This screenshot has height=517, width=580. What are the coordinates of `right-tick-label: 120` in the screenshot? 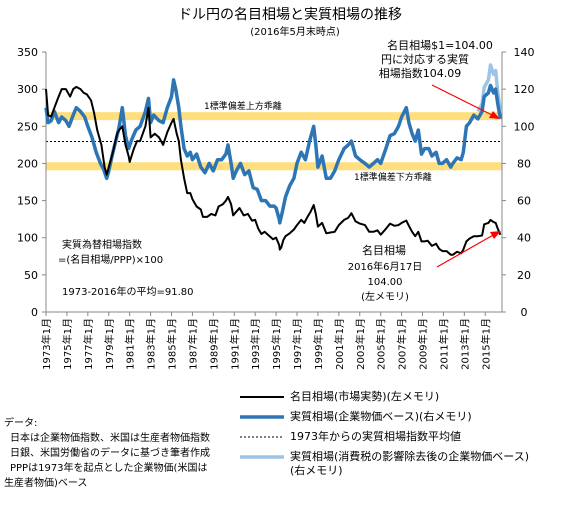 It's located at (524, 89).